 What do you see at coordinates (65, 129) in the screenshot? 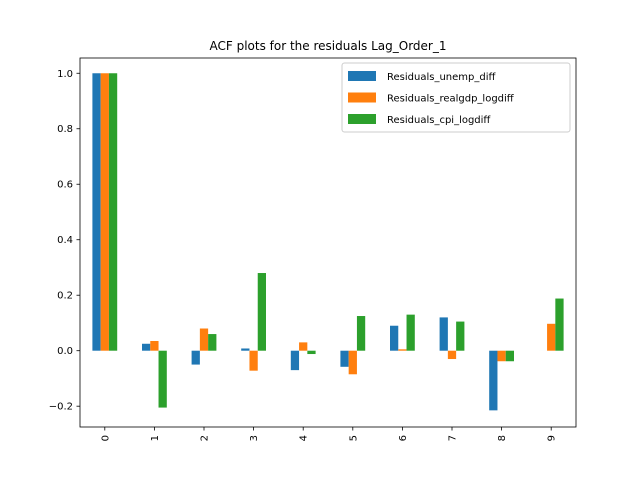
I see `y-tick-label: 0.8` at bounding box center [65, 129].